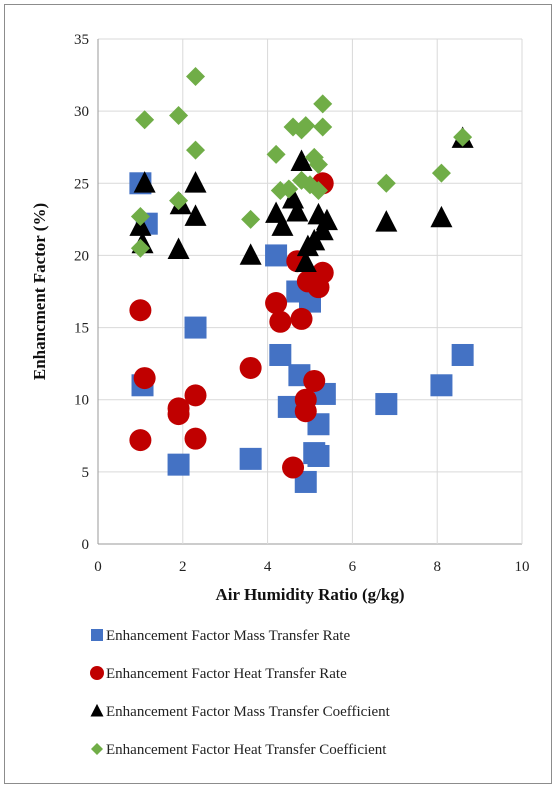  I want to click on y-tick-label: 5, so click(86, 473).